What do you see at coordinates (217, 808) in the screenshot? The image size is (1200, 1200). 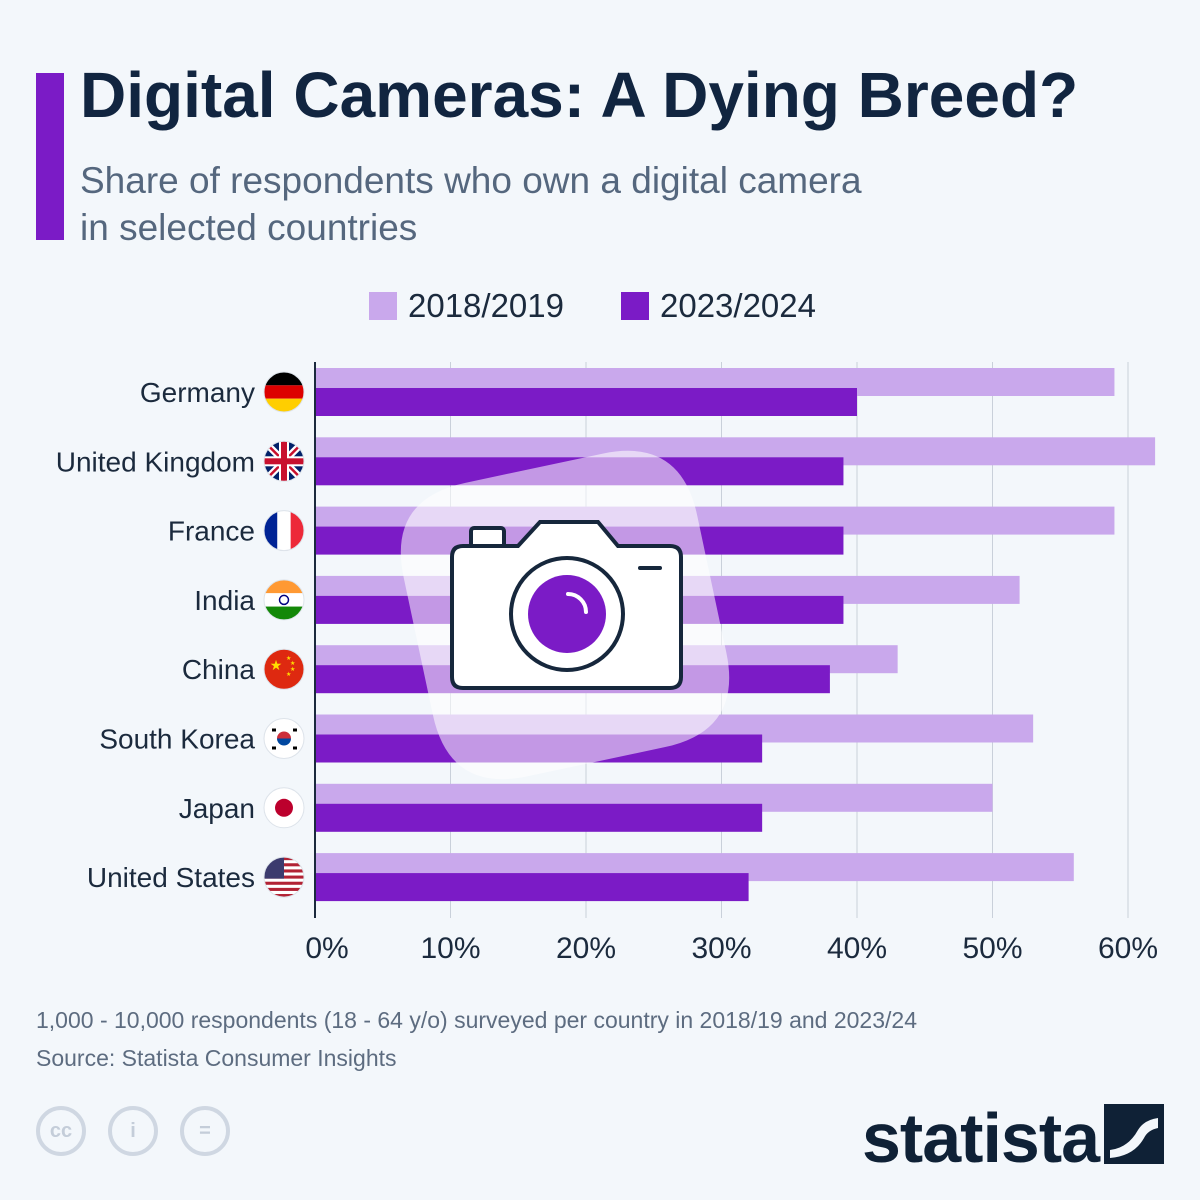 I see `category-label: Japan` at bounding box center [217, 808].